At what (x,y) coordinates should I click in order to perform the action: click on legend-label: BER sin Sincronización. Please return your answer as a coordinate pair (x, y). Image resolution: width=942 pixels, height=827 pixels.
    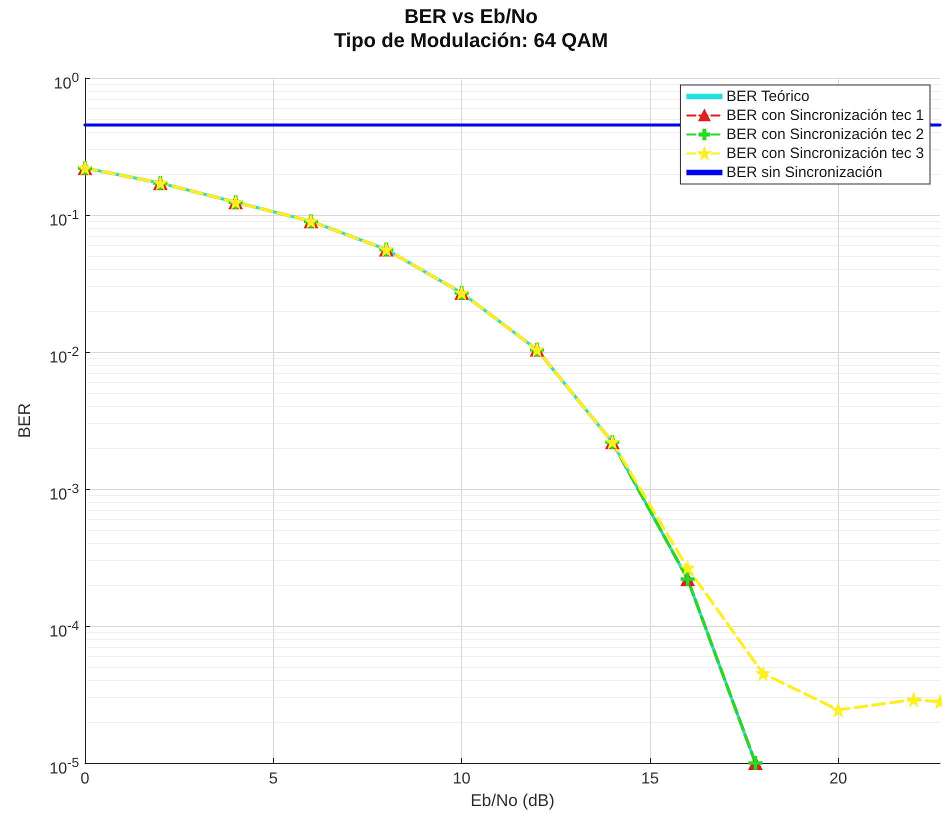
    Looking at the image, I should click on (804, 172).